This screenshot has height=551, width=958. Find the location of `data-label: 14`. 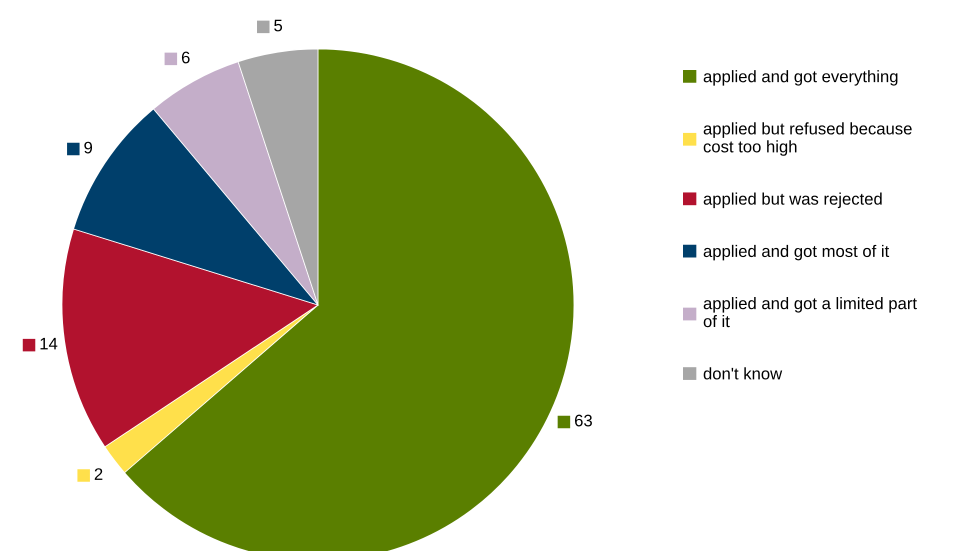

data-label: 14 is located at coordinates (49, 344).